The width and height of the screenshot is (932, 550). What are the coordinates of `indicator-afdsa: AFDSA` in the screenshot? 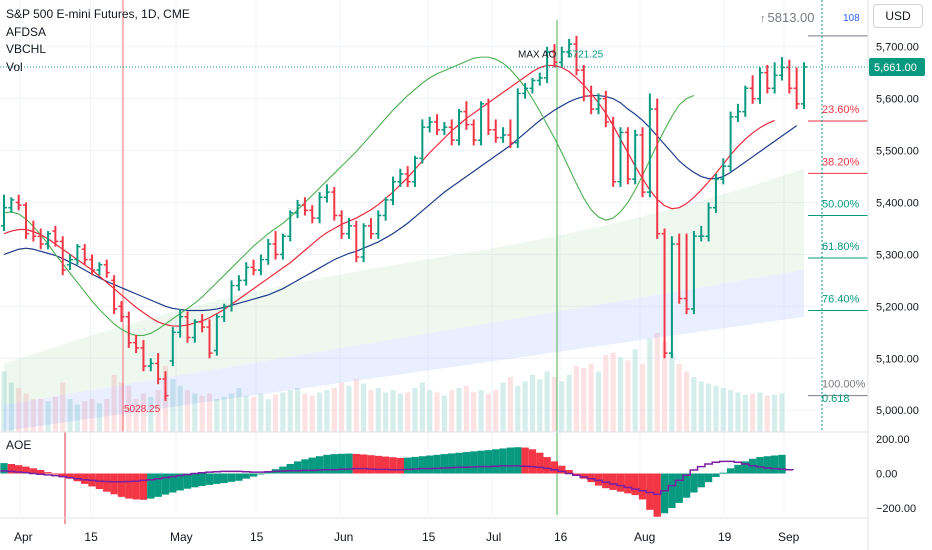 It's located at (26, 31).